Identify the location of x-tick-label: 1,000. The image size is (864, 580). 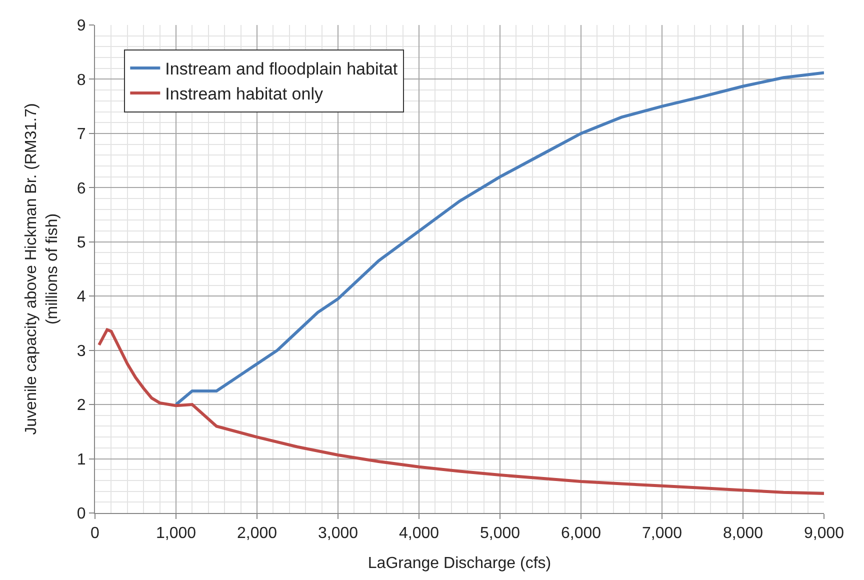
(176, 533).